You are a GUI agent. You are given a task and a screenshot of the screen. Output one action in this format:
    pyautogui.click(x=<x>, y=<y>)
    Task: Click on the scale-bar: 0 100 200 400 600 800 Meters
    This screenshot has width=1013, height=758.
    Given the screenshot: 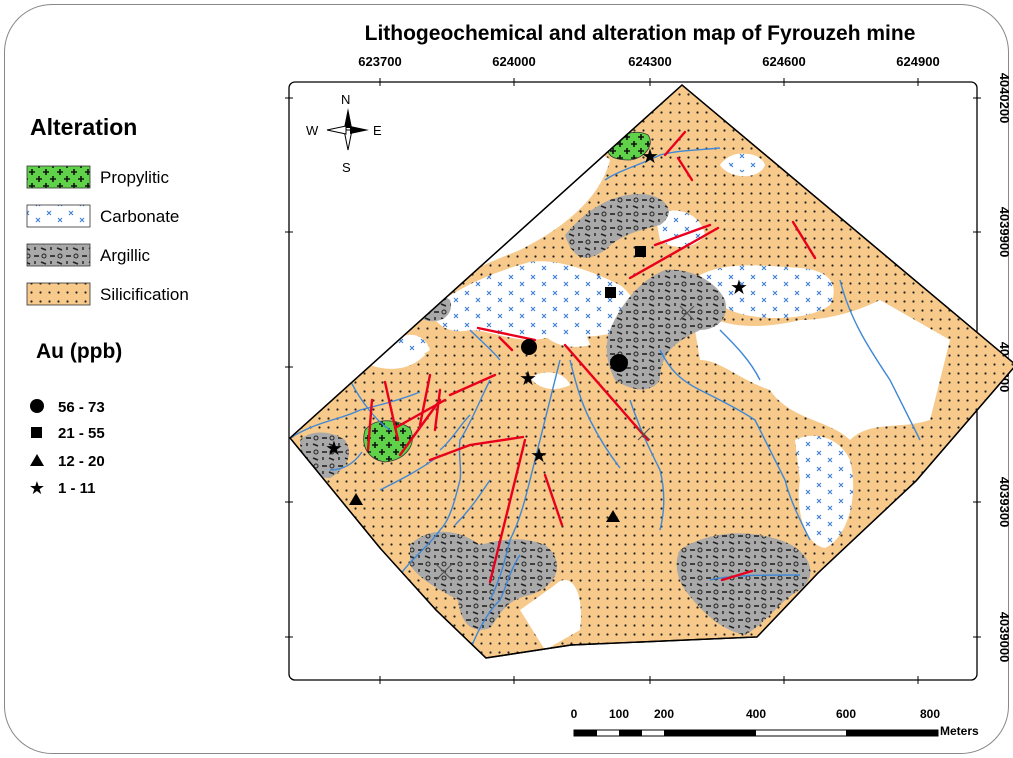 What is the action you would take?
    pyautogui.click(x=775, y=722)
    